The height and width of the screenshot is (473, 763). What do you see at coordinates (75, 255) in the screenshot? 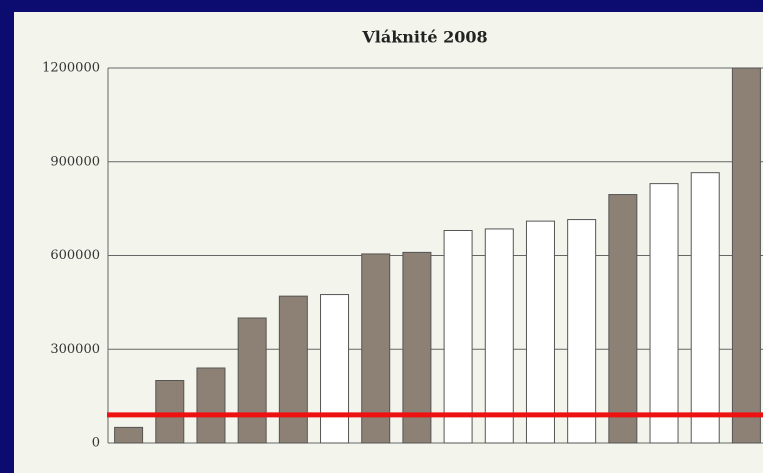
I see `y-tick-label: 600000` at bounding box center [75, 255].